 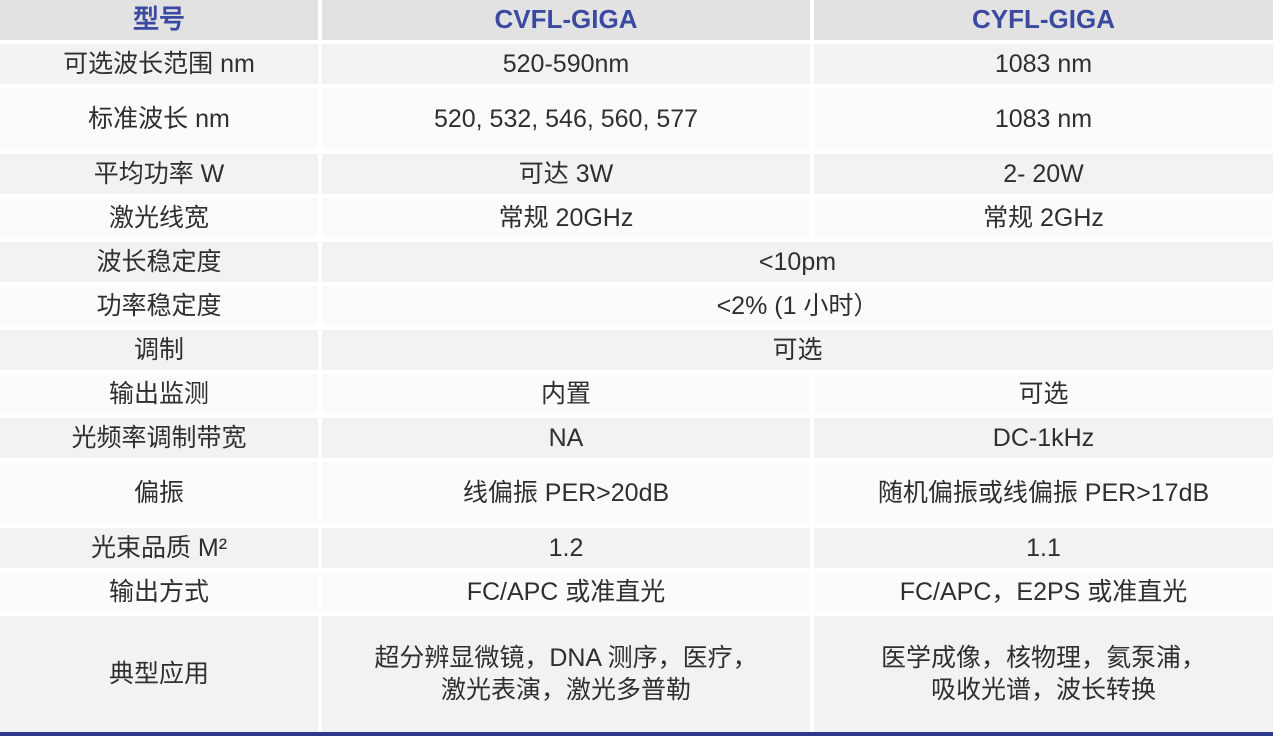 What do you see at coordinates (159, 350) in the screenshot?
I see `spec-label: 调制` at bounding box center [159, 350].